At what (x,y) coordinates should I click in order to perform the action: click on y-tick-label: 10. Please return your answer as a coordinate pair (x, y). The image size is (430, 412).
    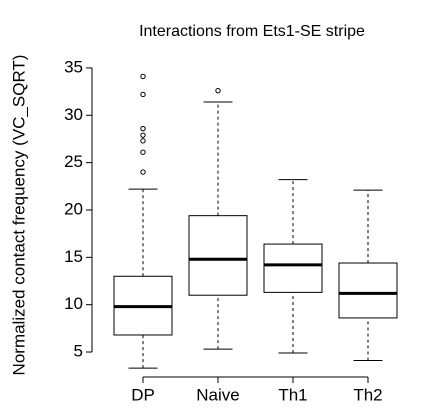
    Looking at the image, I should click on (73, 303).